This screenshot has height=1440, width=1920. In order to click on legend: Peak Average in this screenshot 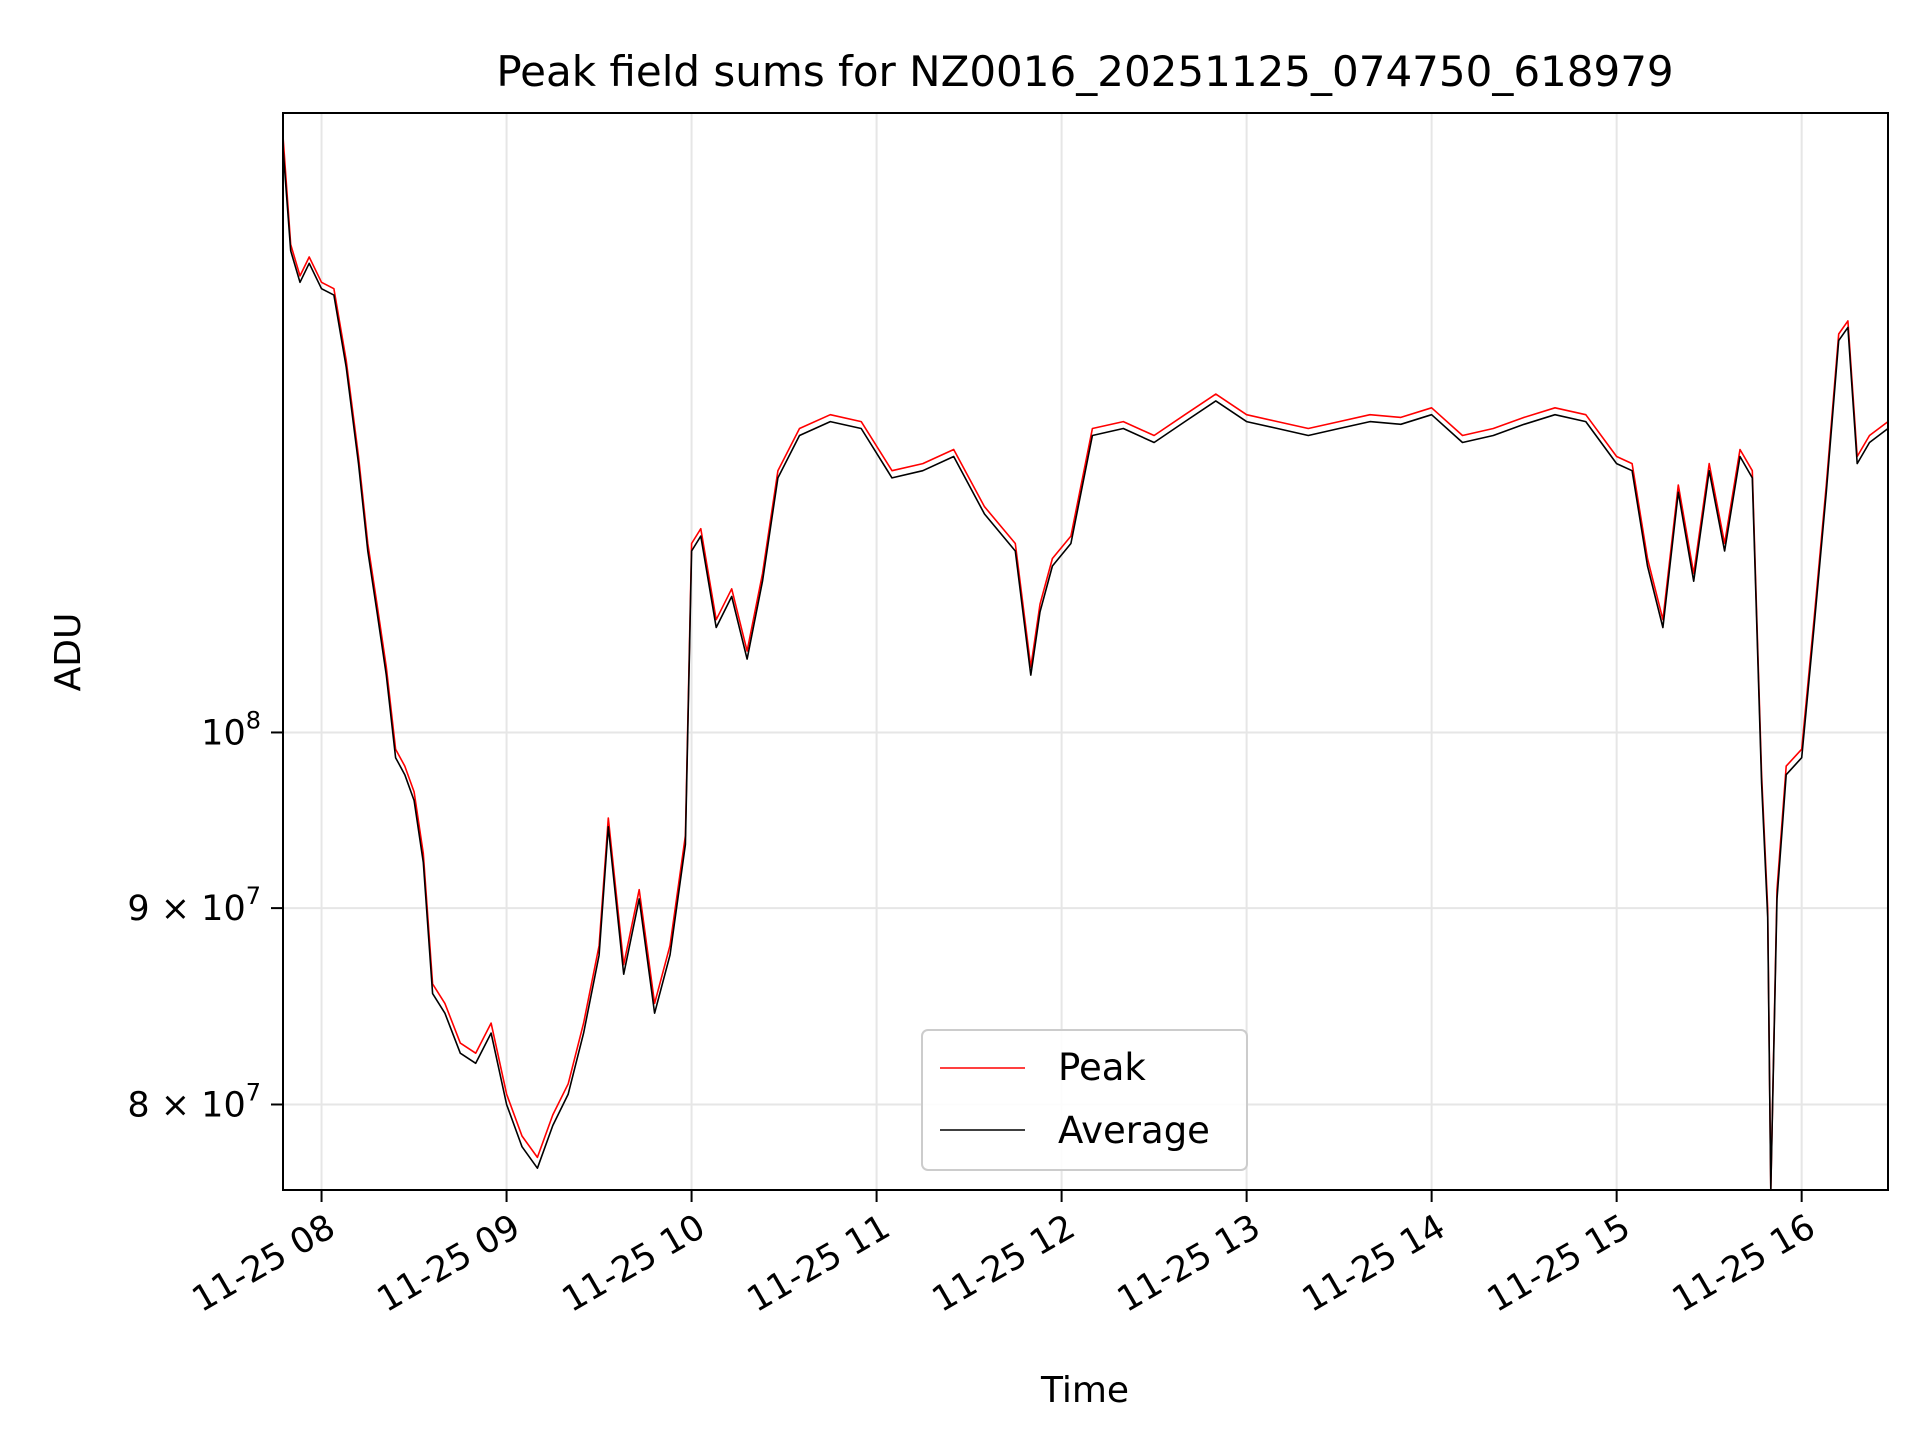, I will do `click(1084, 1100)`.